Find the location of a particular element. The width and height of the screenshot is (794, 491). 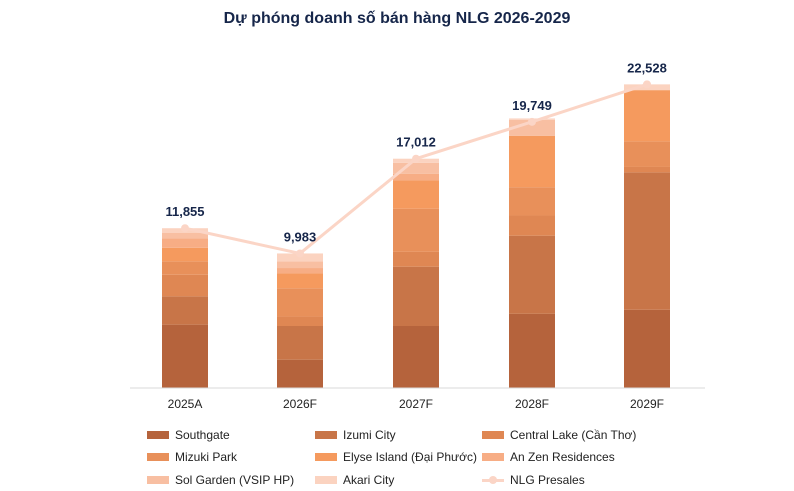

x-tick-labels: 2025A 2026F 2027F 2028F 2029F is located at coordinates (416, 404).